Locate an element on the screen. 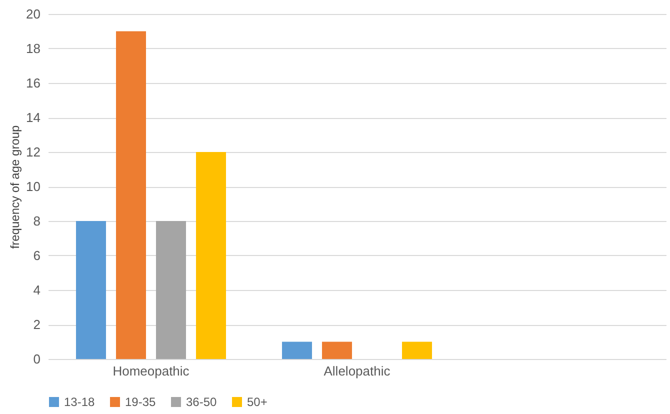  y-tick-label: 18 is located at coordinates (33, 48).